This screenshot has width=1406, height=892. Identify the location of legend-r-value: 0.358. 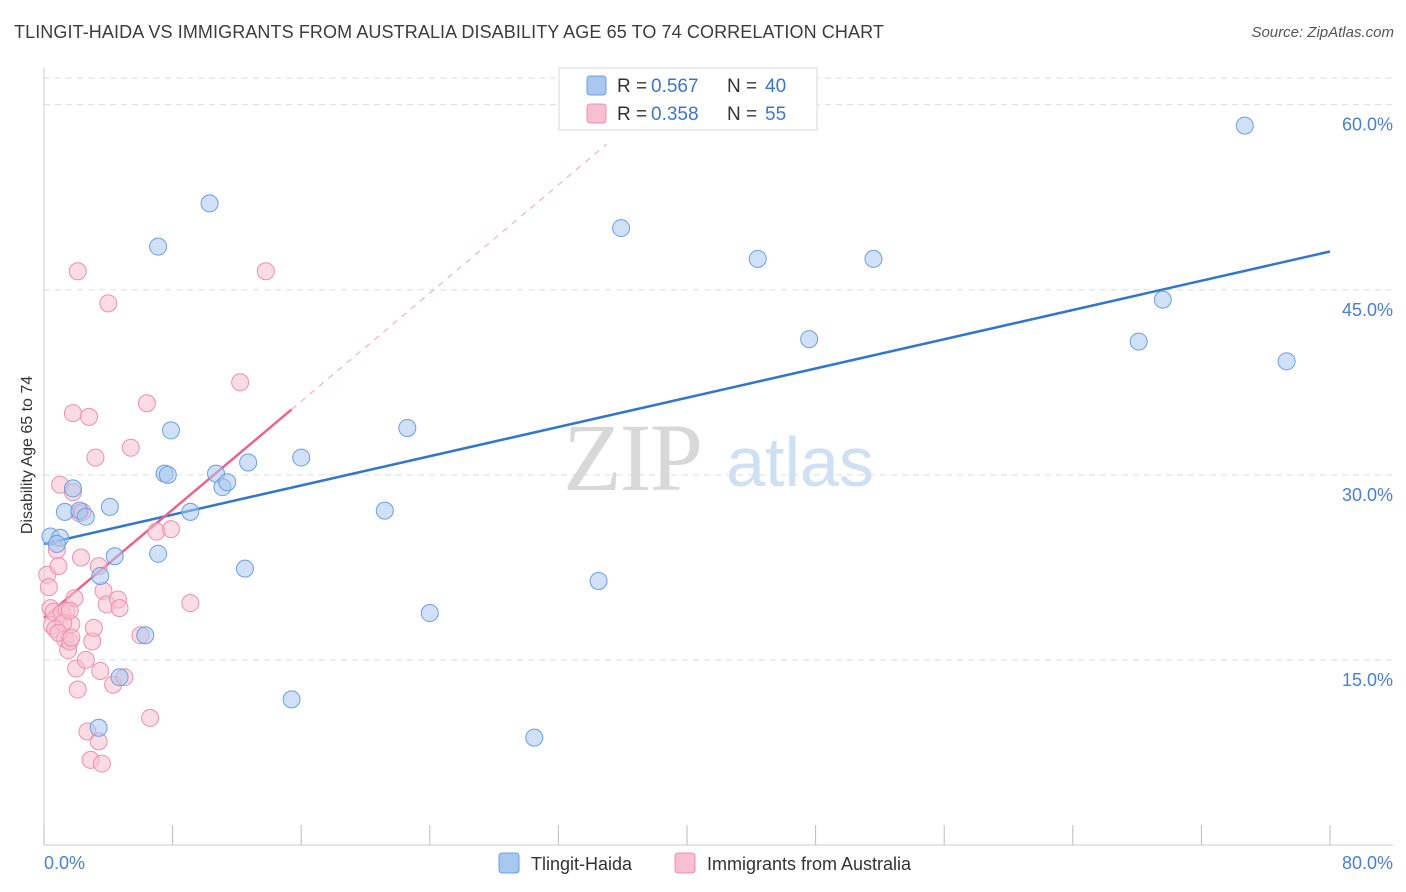
(675, 114).